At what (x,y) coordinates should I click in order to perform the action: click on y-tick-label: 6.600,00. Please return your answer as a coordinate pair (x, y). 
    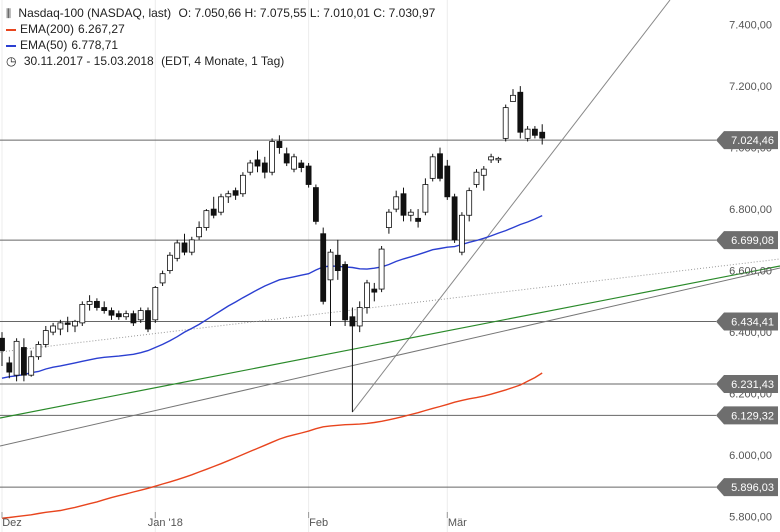
    Looking at the image, I should click on (750, 272).